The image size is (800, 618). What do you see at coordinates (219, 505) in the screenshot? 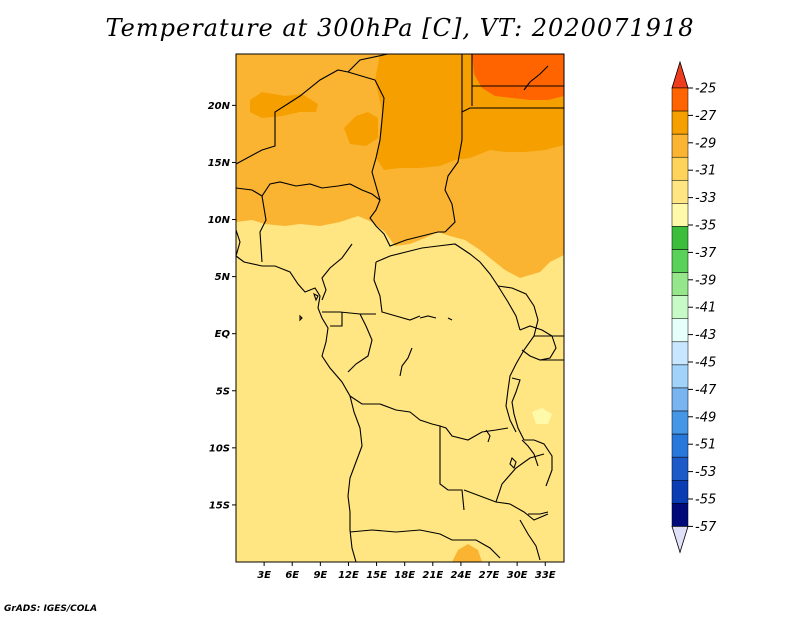
I see `lat-tick-label: 15S` at bounding box center [219, 505].